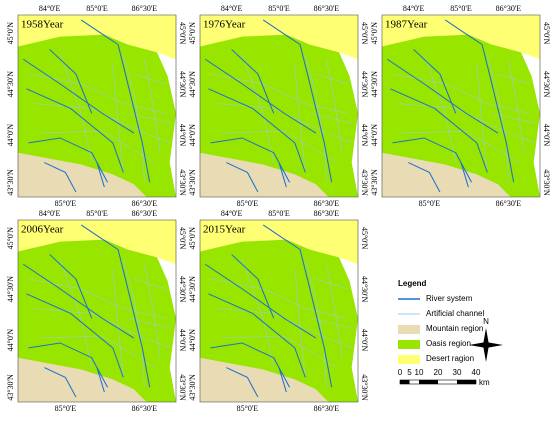  I want to click on year-label: 1958Year, so click(42, 25).